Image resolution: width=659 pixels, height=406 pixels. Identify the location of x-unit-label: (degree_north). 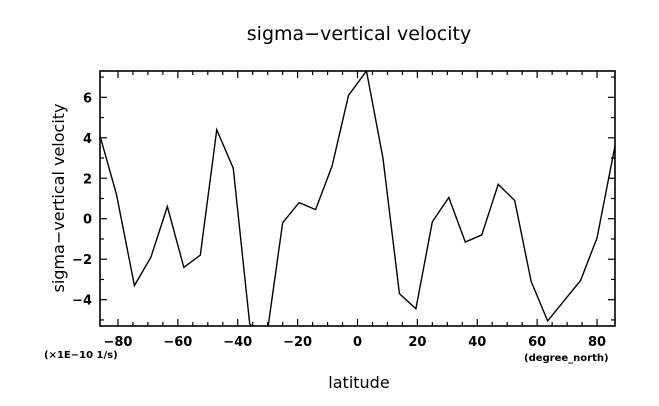
(566, 358).